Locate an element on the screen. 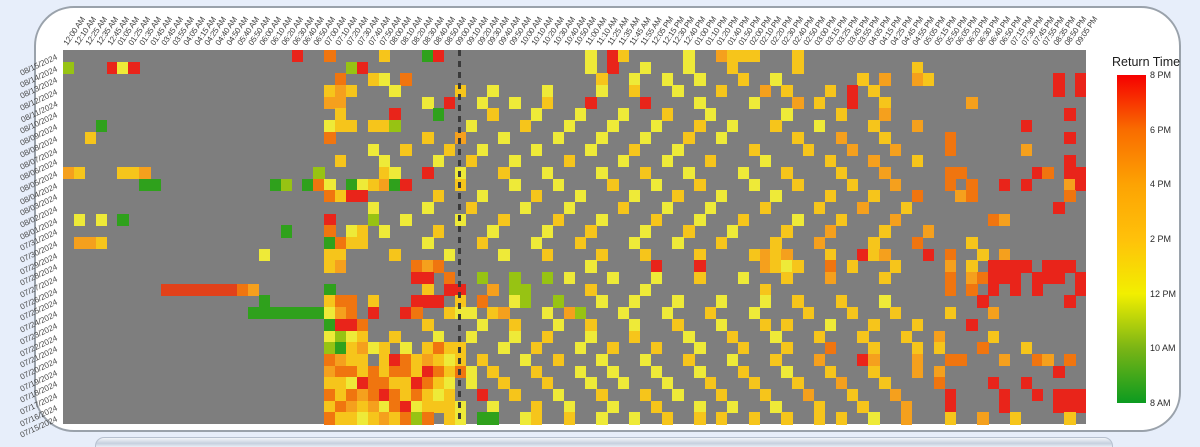 The image size is (1200, 447). legend-tick-label: 6 PM is located at coordinates (1161, 129).